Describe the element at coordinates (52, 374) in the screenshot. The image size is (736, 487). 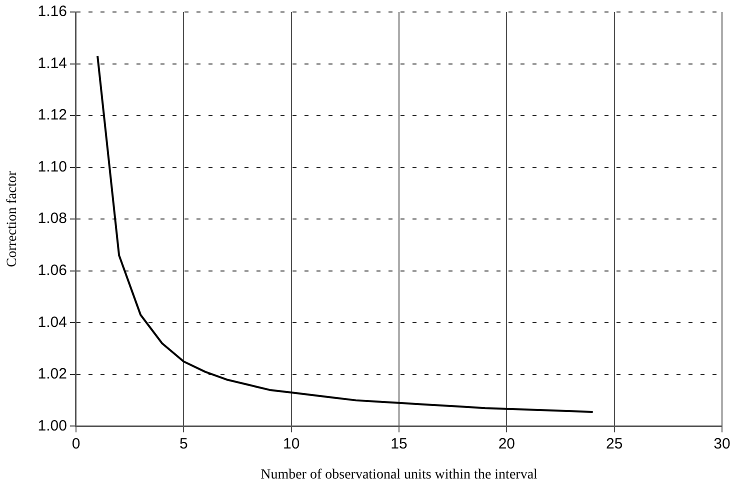
I see `y-tick-label: 1.02` at that location.